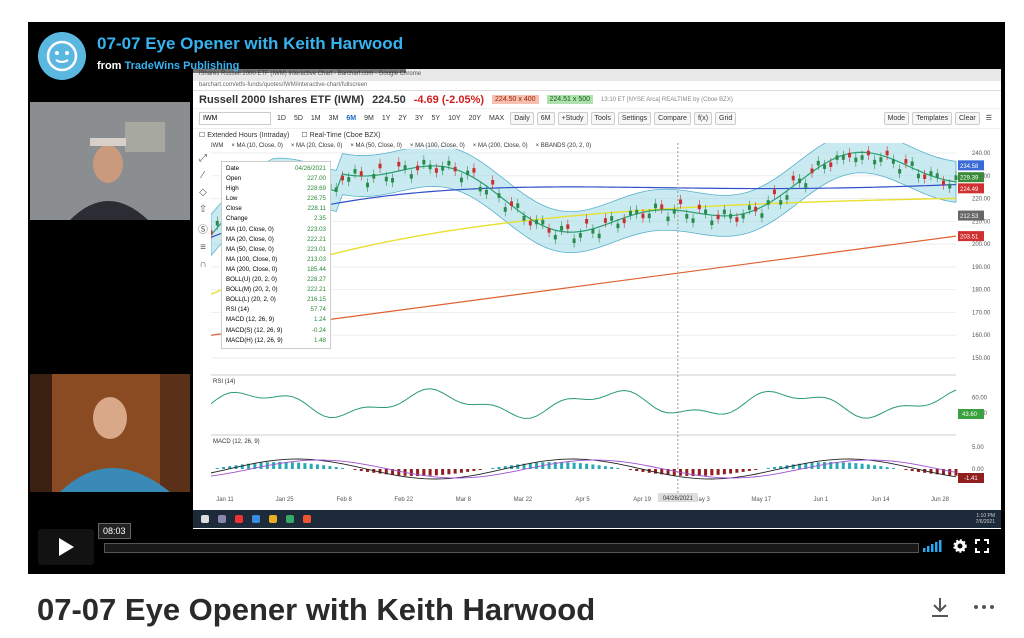 This screenshot has width=1024, height=638. Describe the element at coordinates (281, 118) in the screenshot. I see `period-1d: 1D` at that location.